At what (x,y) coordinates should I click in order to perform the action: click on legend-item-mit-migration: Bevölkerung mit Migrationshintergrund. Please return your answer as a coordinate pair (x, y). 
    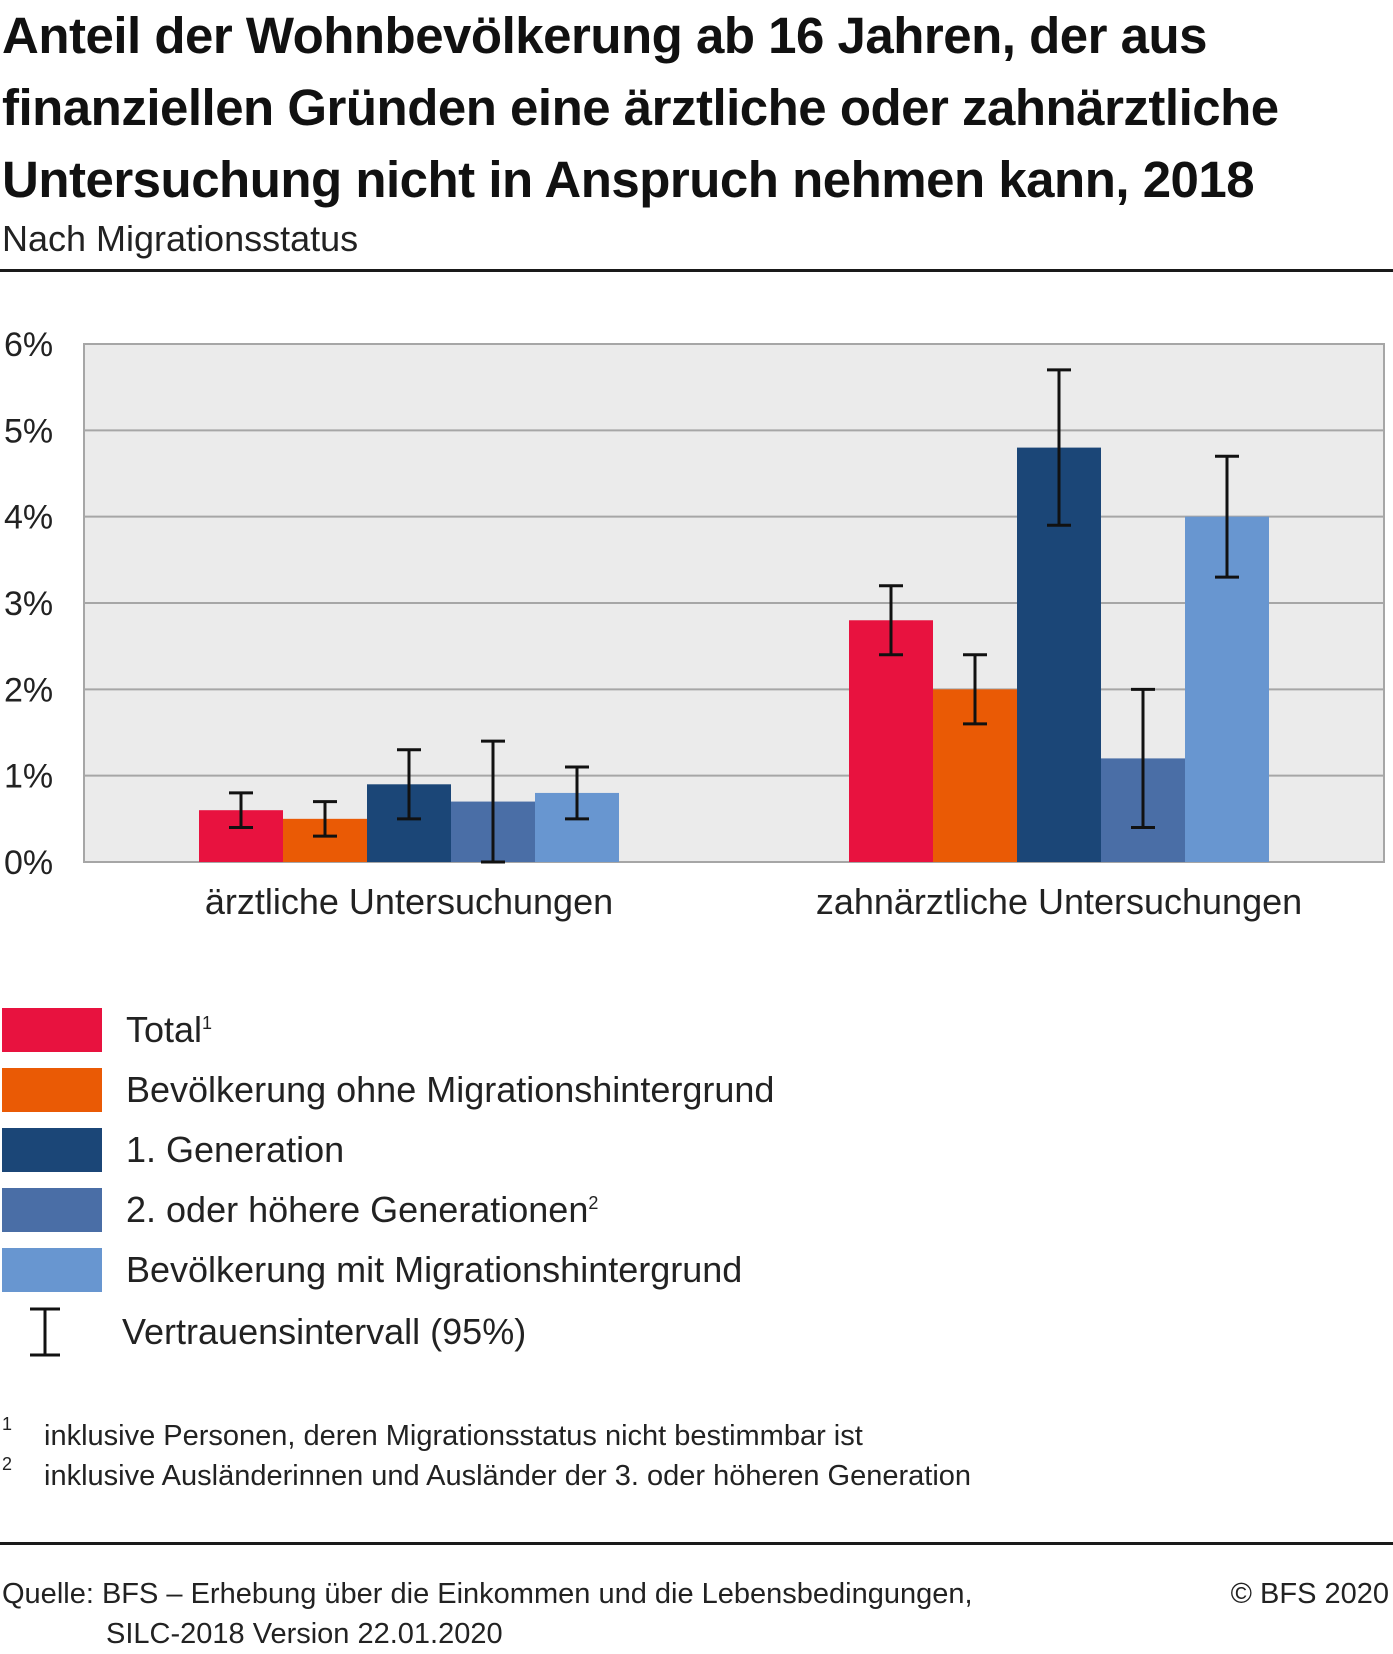
    Looking at the image, I should click on (500, 1273).